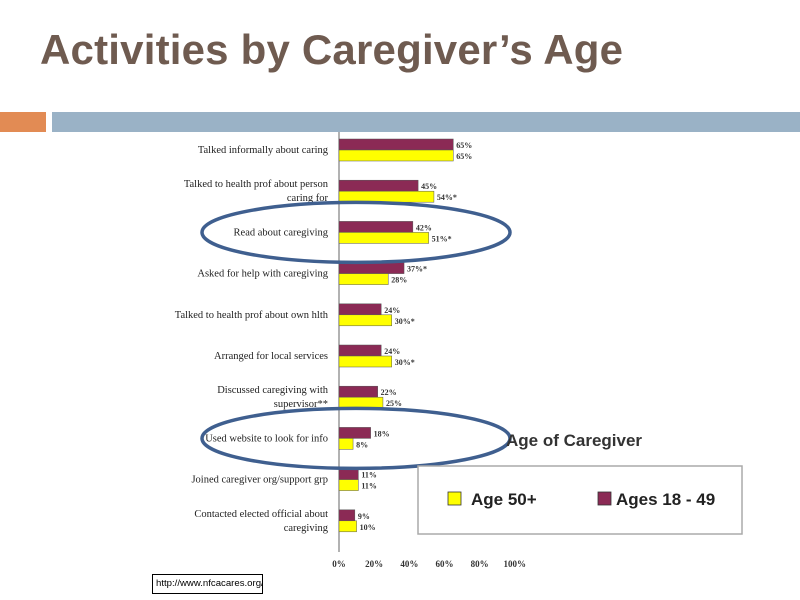 The width and height of the screenshot is (800, 600). Describe the element at coordinates (515, 564) in the screenshot. I see `x-tick-label-5: 100%` at that location.